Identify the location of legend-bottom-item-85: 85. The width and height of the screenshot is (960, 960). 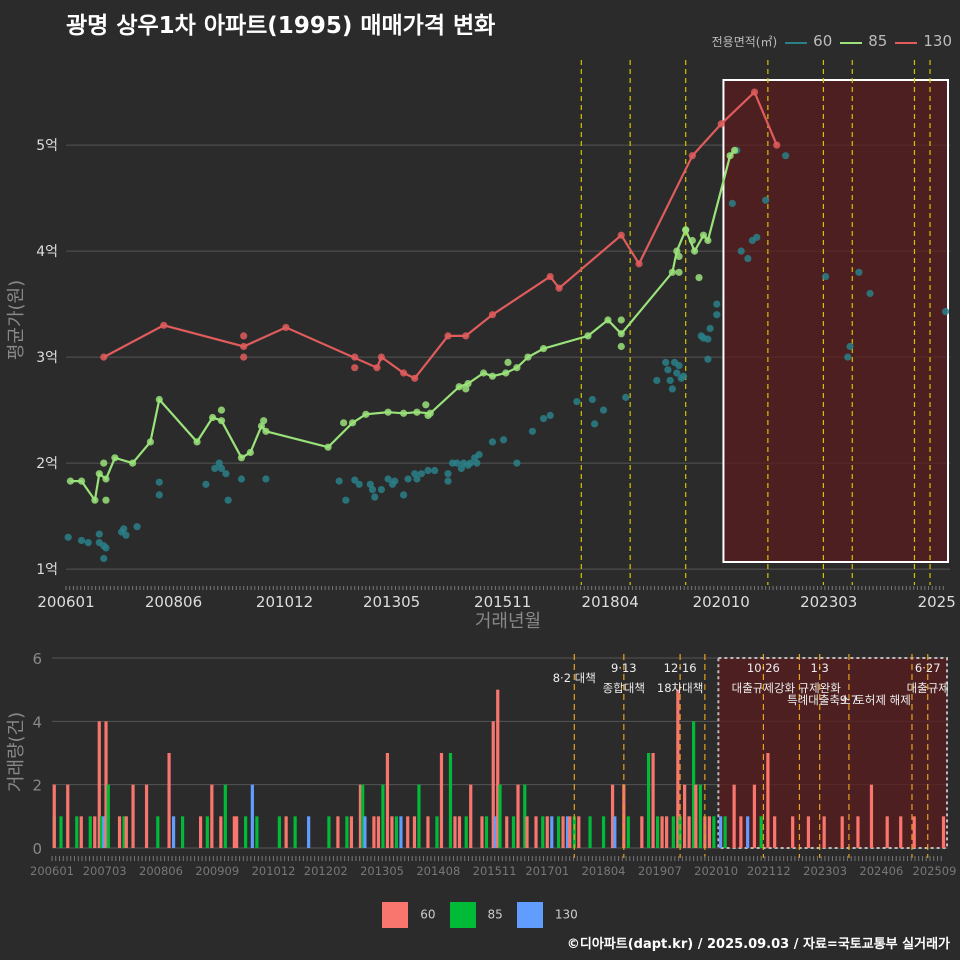
(476, 915).